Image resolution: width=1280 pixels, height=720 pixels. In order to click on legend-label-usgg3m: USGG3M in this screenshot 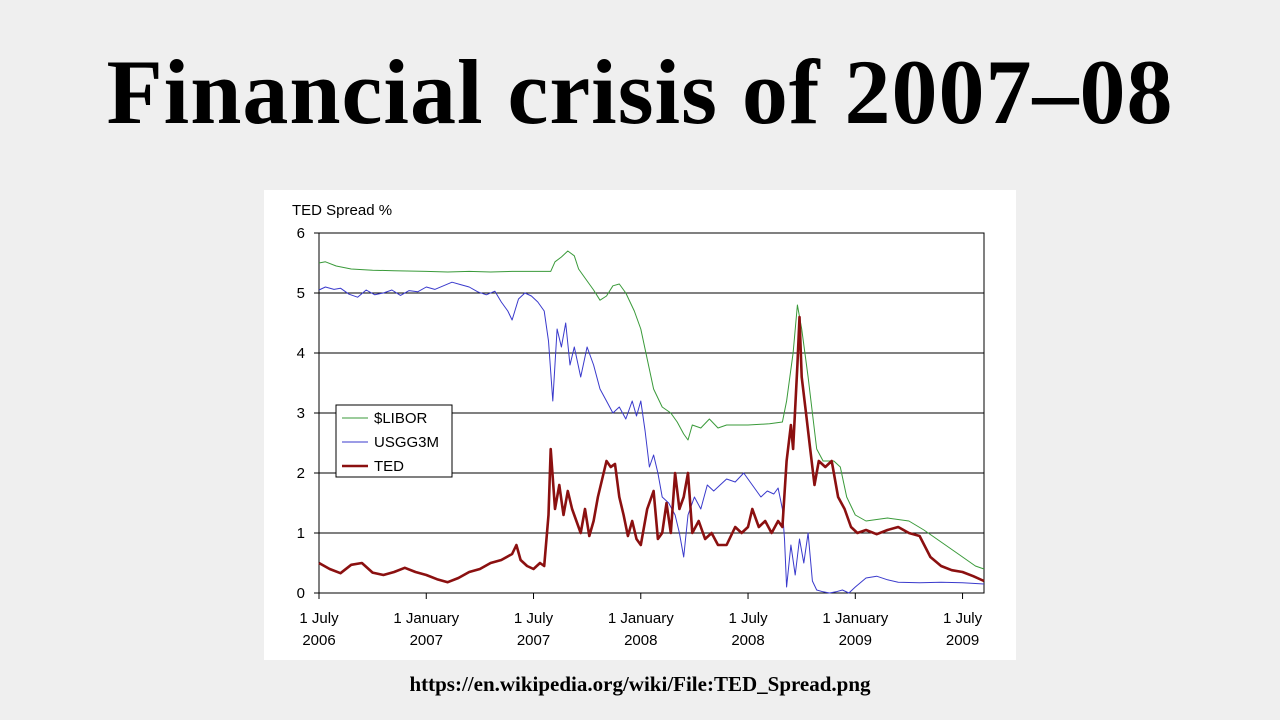, I will do `click(406, 442)`.